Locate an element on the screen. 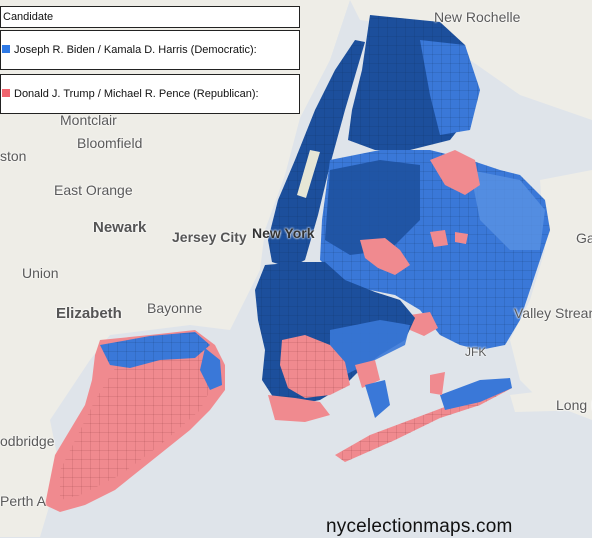 The image size is (592, 538). label-elizabeth: Elizabeth is located at coordinates (89, 313).